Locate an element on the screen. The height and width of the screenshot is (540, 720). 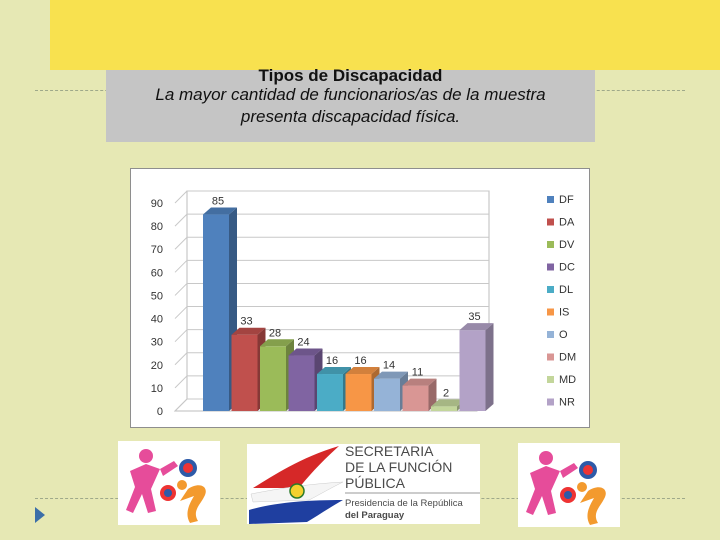
sfp-line2: DE LA FUNCIÓN is located at coordinates (398, 467).